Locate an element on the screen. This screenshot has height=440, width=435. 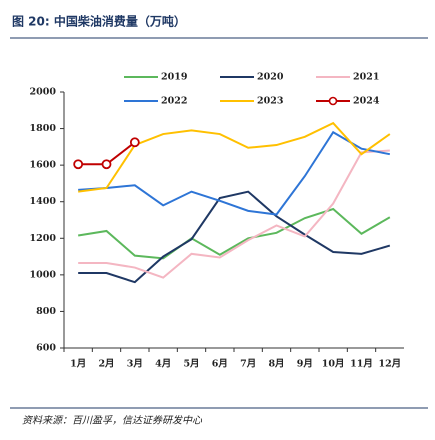
chart-title: 图 20: 中国柴油消费量（万吨） is located at coordinates (99, 21).